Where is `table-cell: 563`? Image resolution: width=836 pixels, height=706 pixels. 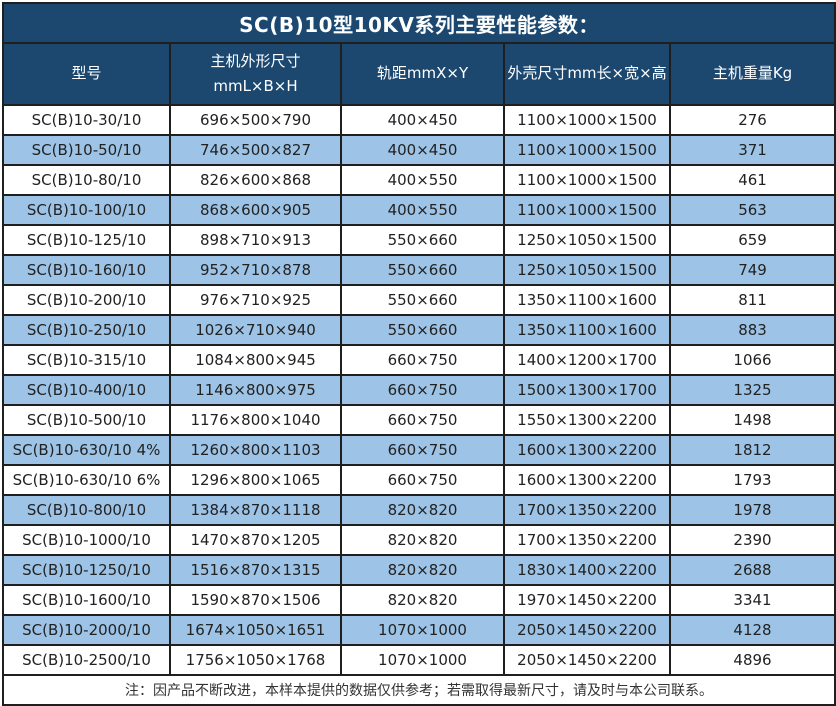 table-cell: 563 is located at coordinates (752, 210).